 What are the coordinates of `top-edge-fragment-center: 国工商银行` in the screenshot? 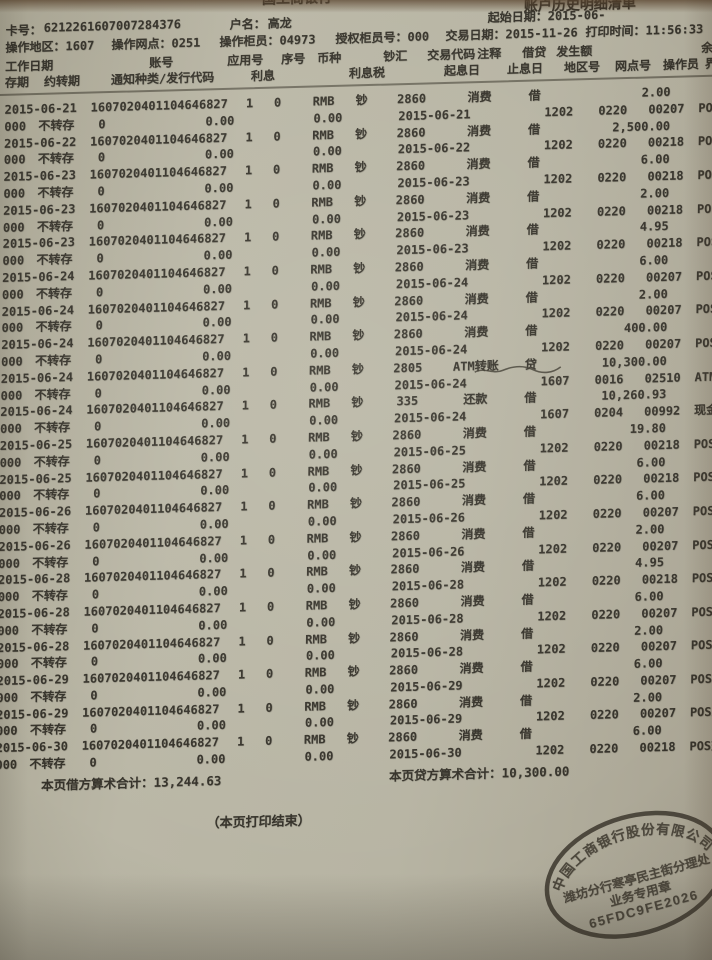 It's located at (297, 4).